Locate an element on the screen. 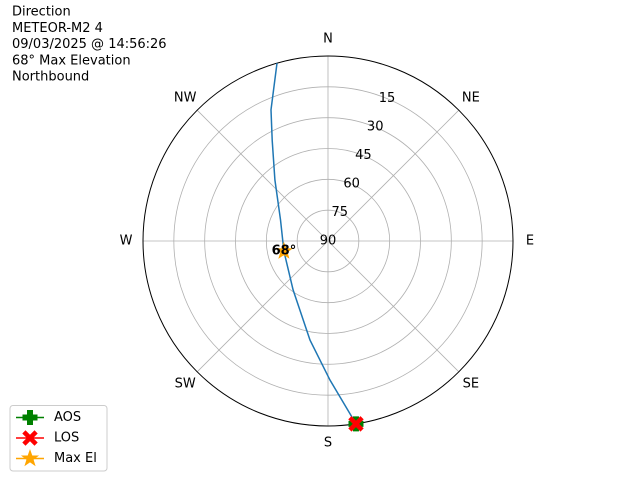 This screenshot has height=480, width=640. theta-tick-label: E is located at coordinates (530, 241).